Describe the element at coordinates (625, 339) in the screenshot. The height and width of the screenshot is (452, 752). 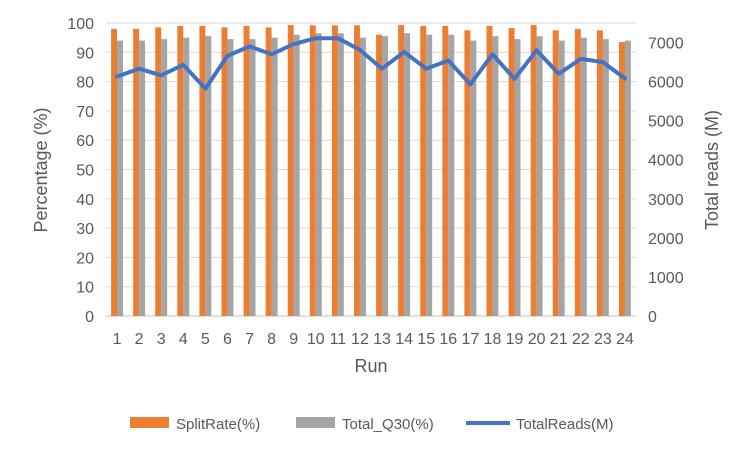
I see `x-tick-label: 24` at that location.